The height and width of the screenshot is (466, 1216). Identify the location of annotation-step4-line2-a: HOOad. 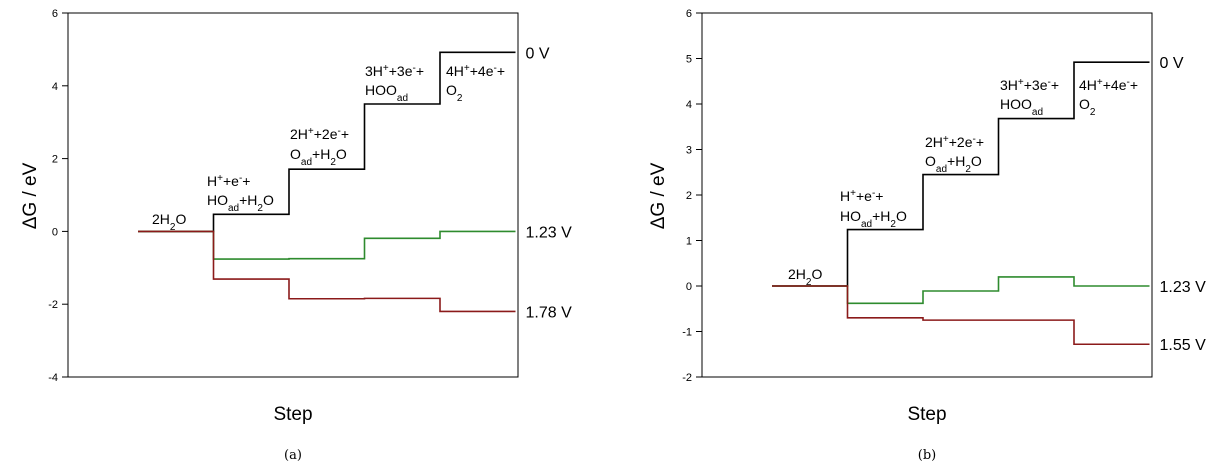
(386, 93).